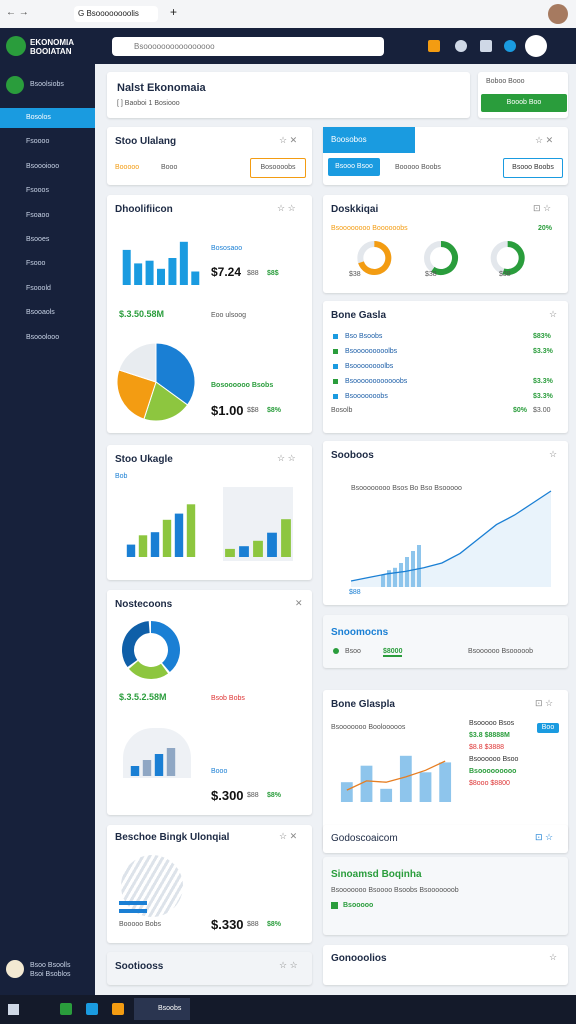  I want to click on button: Bosoooobs, so click(278, 168).